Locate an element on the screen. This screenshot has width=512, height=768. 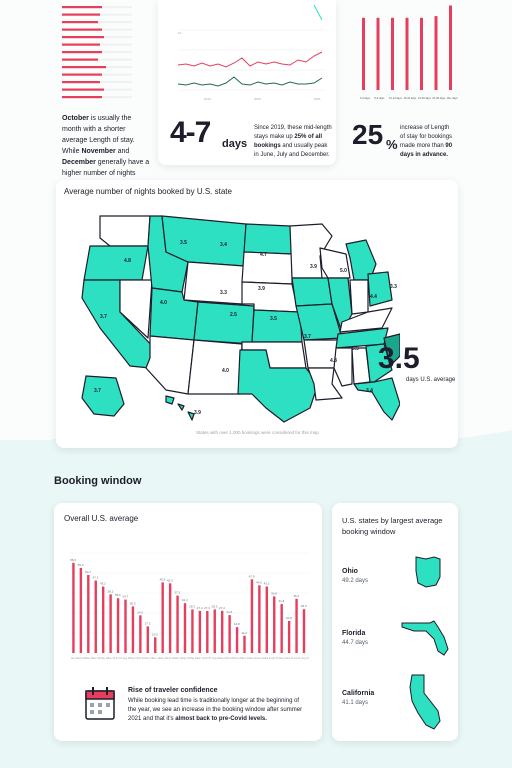
map-label: 3.7 is located at coordinates (307, 337).